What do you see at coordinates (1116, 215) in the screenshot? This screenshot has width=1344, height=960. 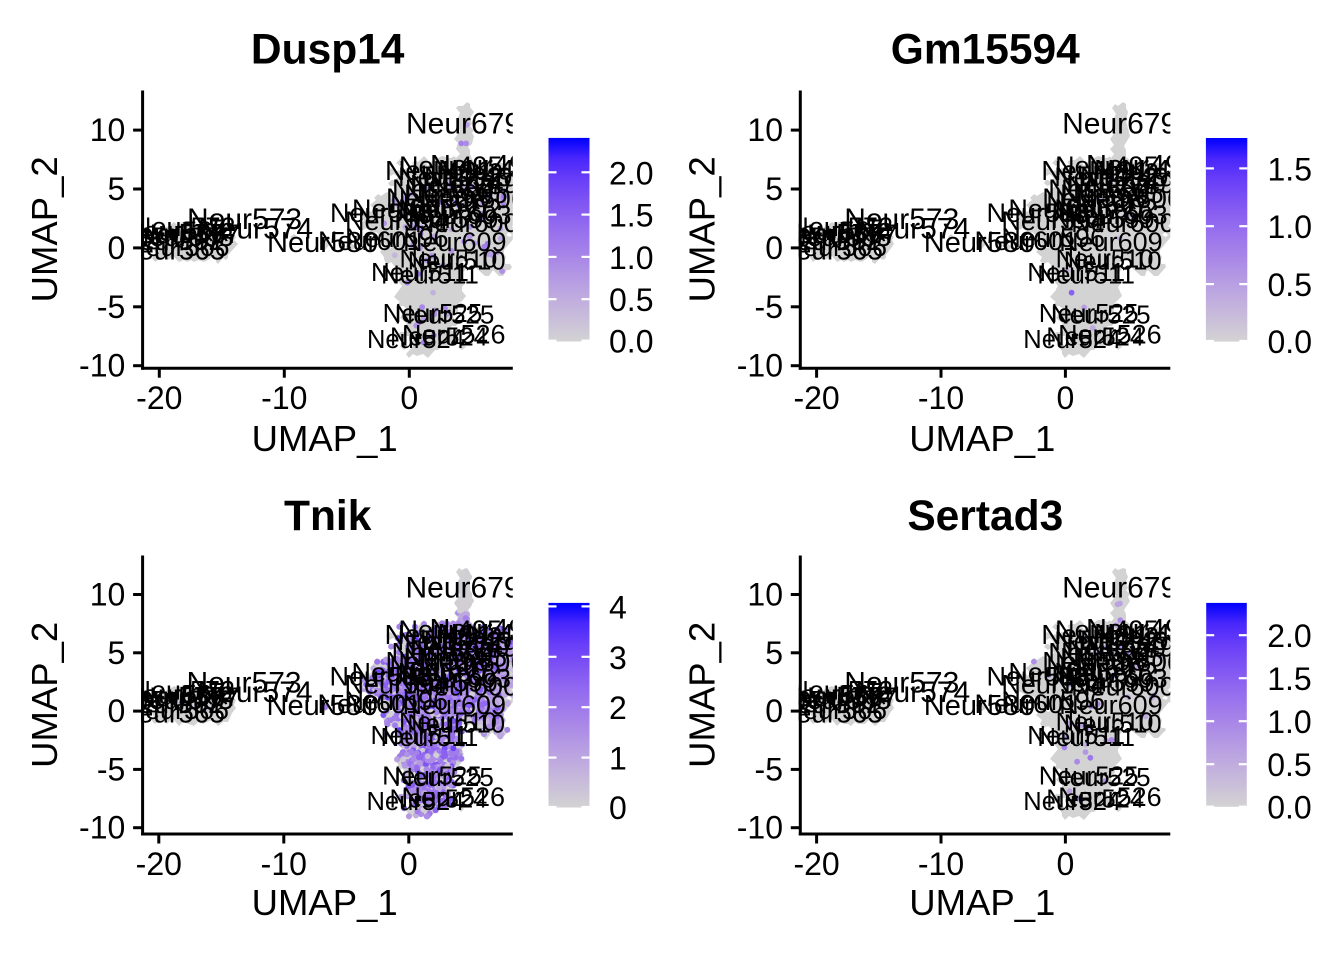 I see `svg-text: Neur603` at bounding box center [1116, 215].